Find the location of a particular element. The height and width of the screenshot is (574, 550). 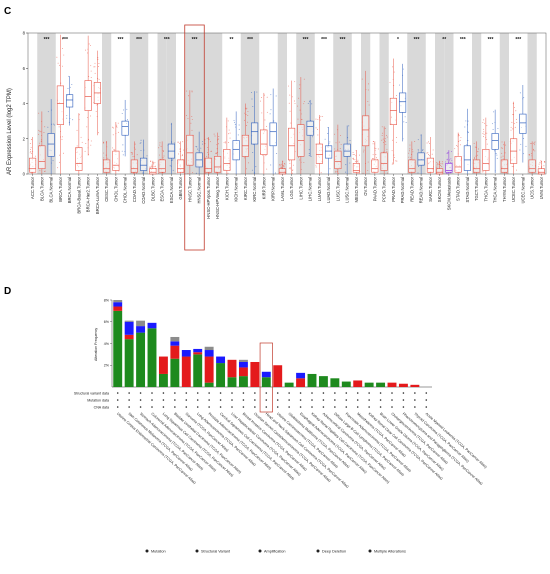

significance-label: *** is located at coordinates (491, 40).